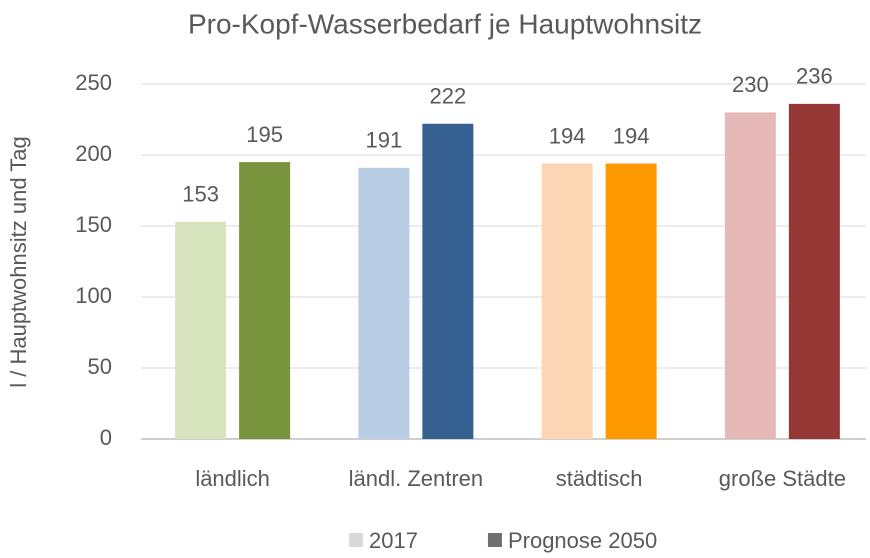 The width and height of the screenshot is (870, 558). Describe the element at coordinates (18, 262) in the screenshot. I see `y-axis-label: l / Hauptwohnsitz und Tag` at that location.